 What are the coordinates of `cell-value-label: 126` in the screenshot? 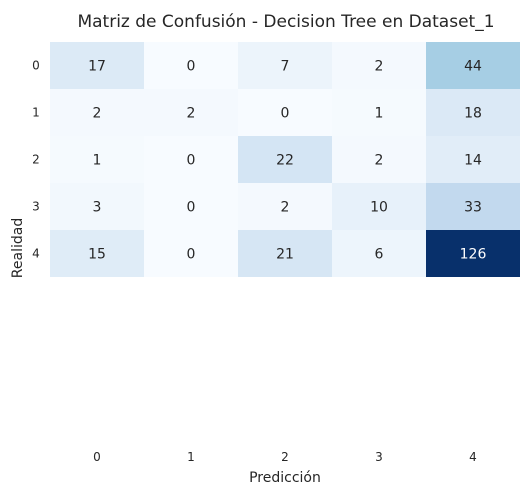 It's located at (473, 255).